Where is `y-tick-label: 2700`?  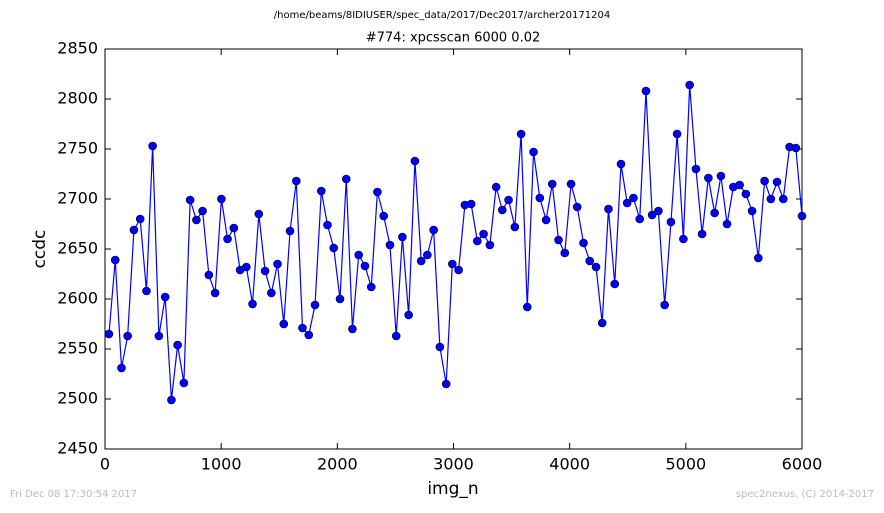
y-tick-label: 2700 is located at coordinates (77, 198).